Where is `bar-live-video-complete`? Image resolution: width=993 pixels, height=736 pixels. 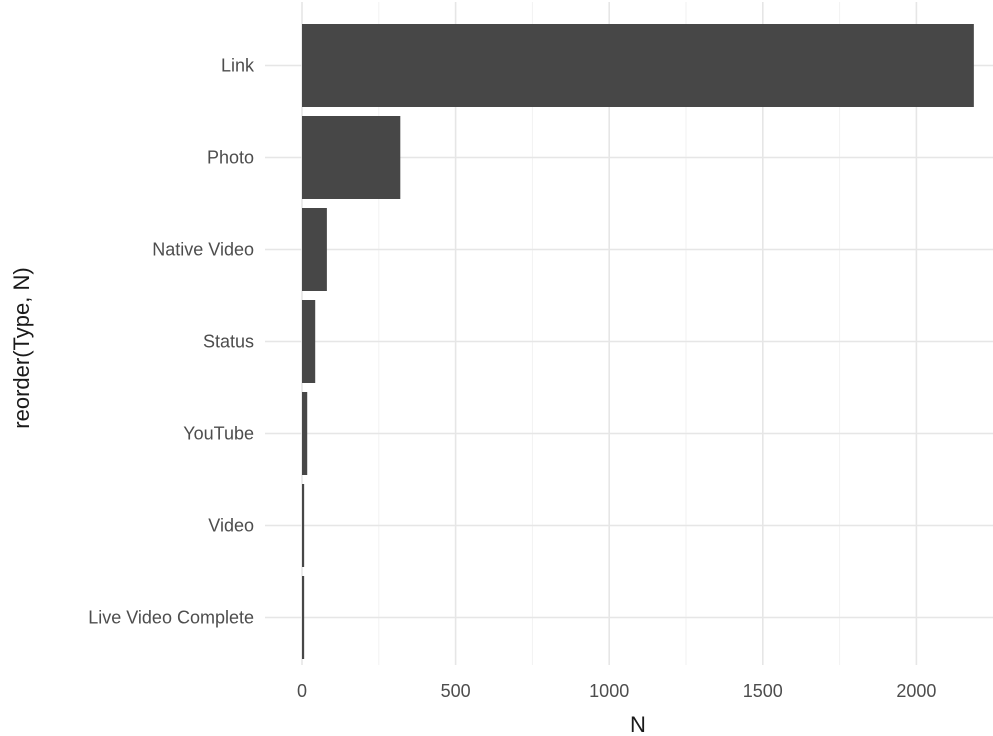 bar-live-video-complete is located at coordinates (303, 617).